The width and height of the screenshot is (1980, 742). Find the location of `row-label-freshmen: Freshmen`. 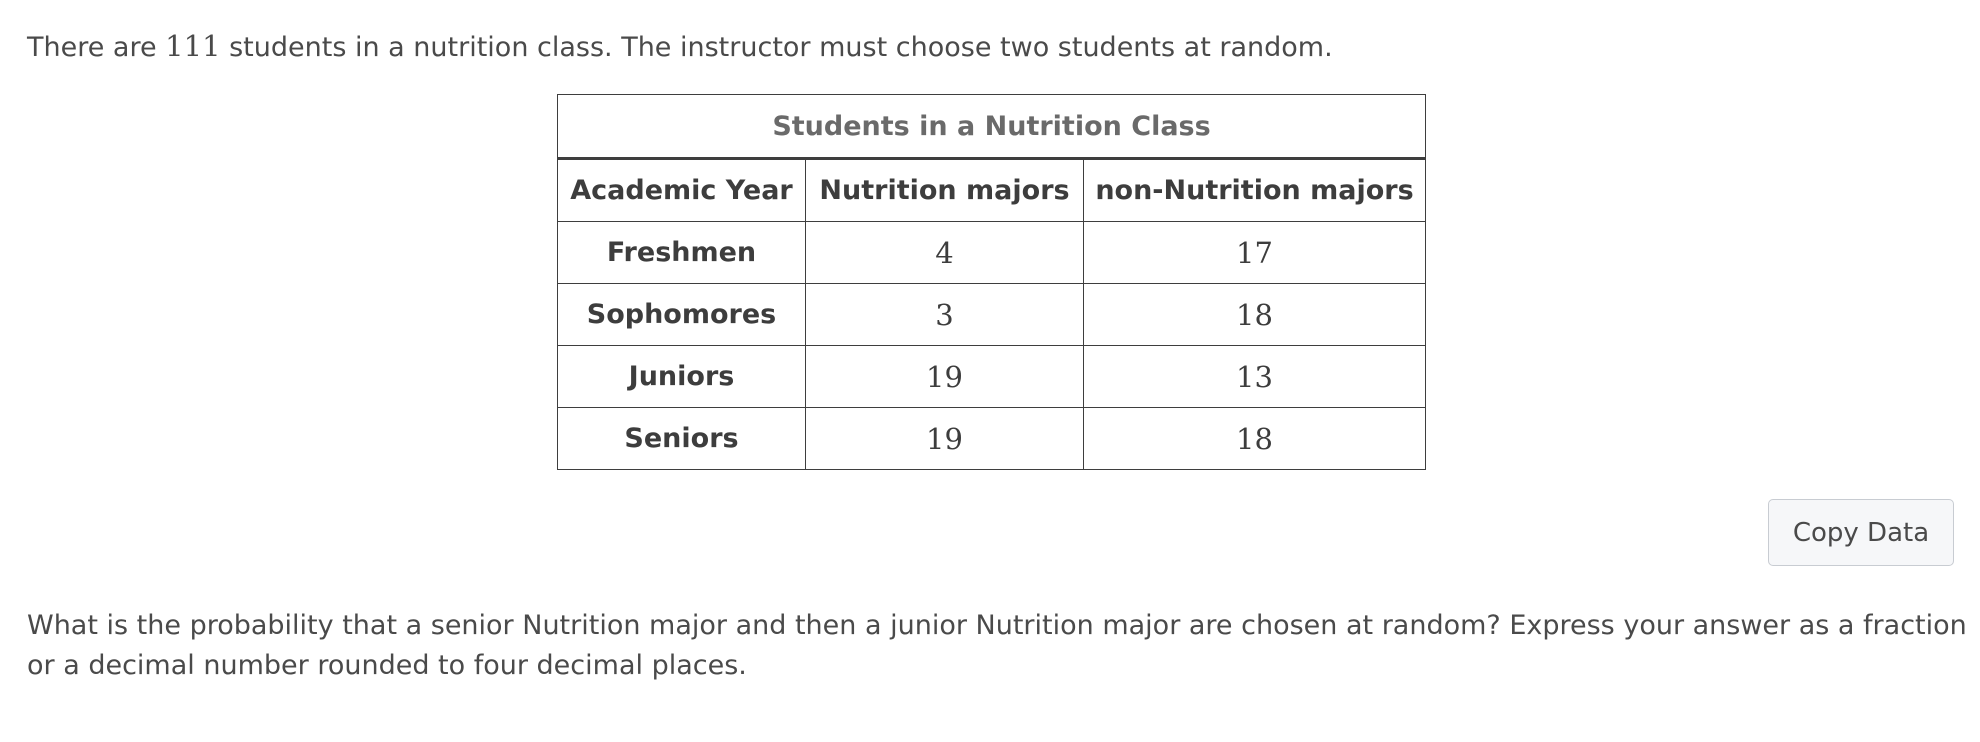

row-label-freshmen: Freshmen is located at coordinates (681, 252).